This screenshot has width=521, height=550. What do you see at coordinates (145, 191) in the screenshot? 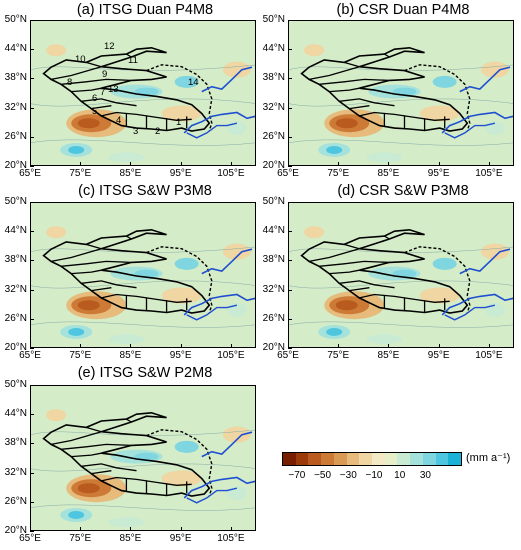
I see `panel-title: (c) ITSG S&W P3M8` at bounding box center [145, 191].